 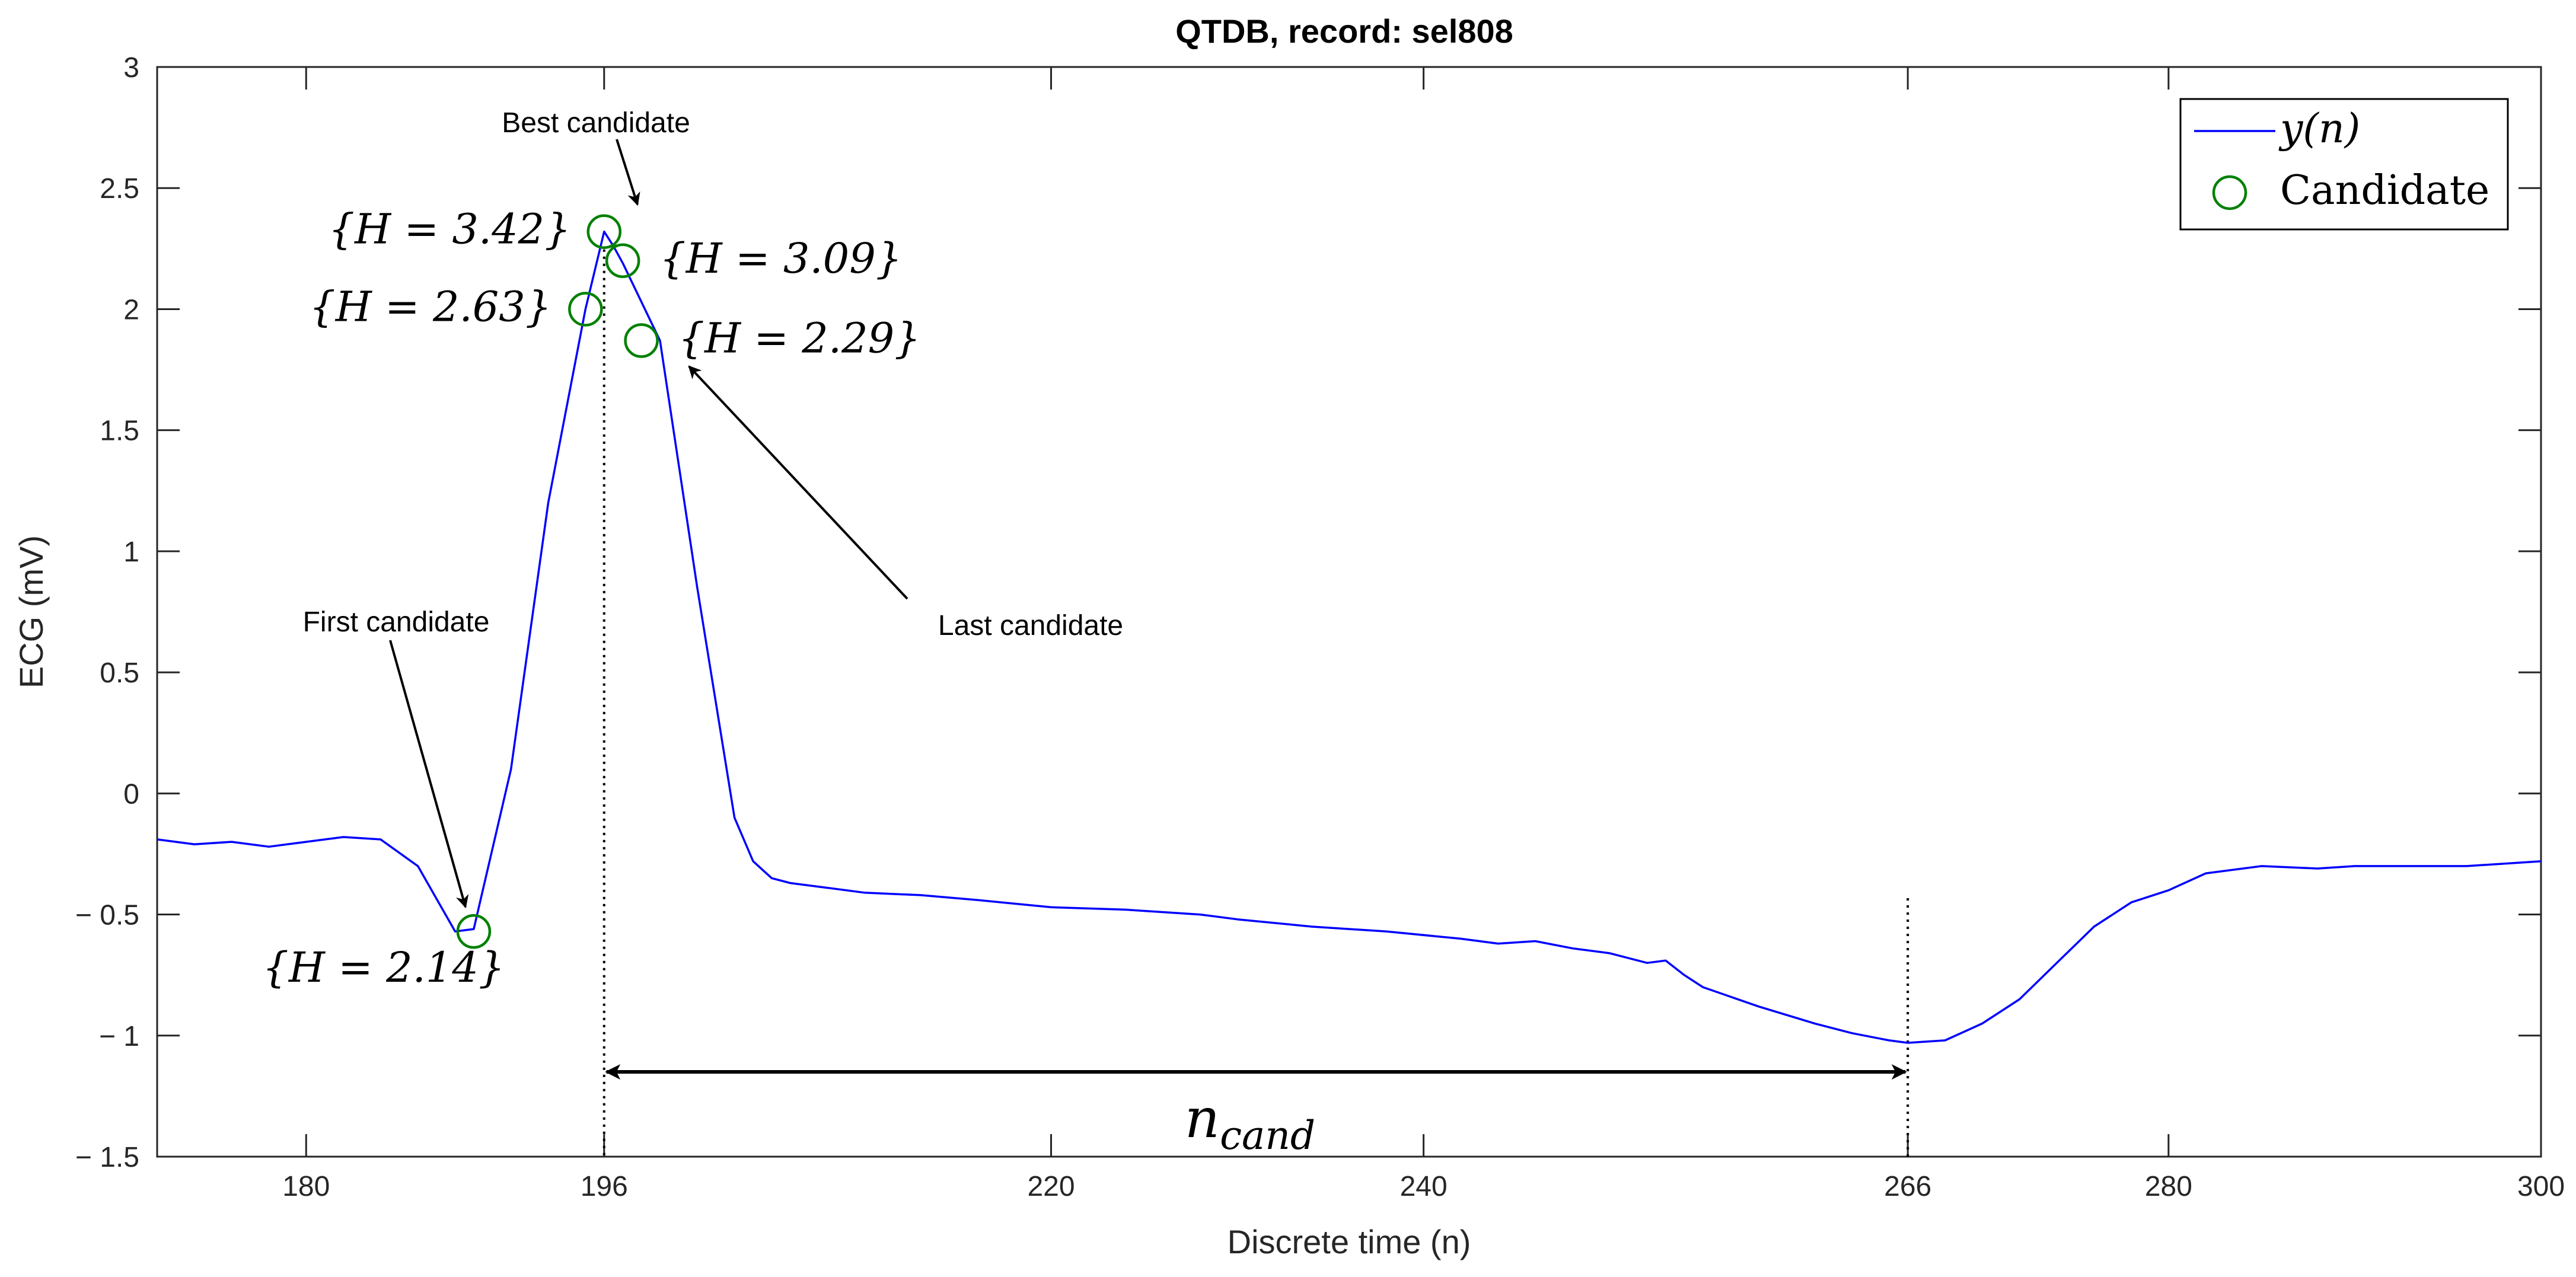 What do you see at coordinates (1030, 625) in the screenshot?
I see `annotation-last-candidate-text: Last candidate` at bounding box center [1030, 625].